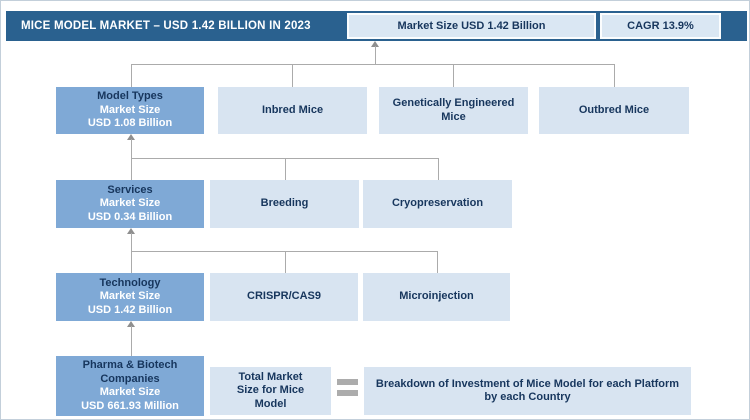 This screenshot has height=420, width=750. I want to click on child-label: CRISPR/CAS9, so click(284, 296).